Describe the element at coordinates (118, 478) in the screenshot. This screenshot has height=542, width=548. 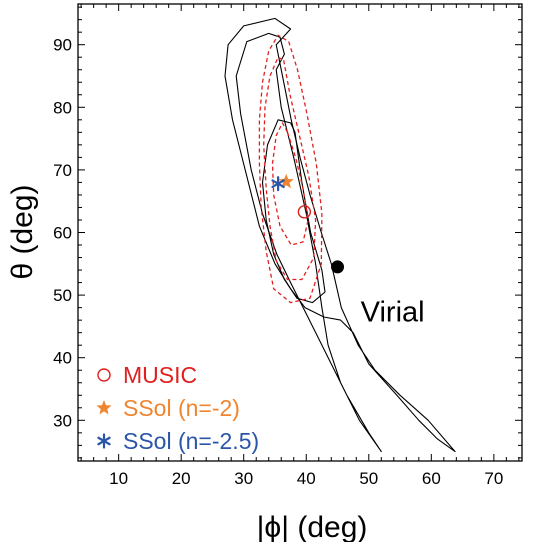
I see `x-tick-label: 10` at that location.